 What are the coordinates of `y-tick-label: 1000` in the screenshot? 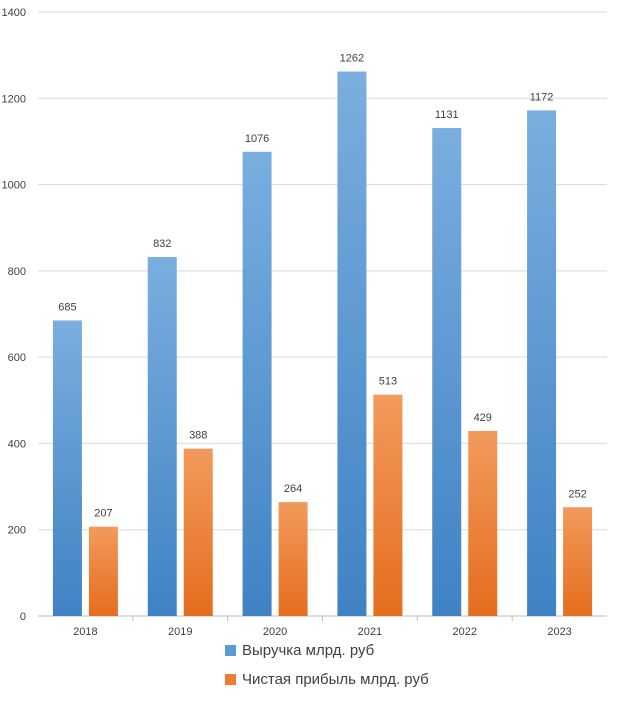 It's located at (14, 186).